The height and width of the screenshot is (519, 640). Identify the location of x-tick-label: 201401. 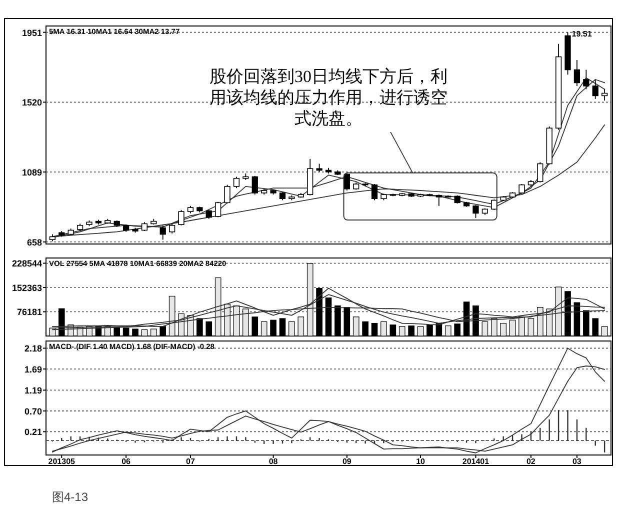
(476, 461).